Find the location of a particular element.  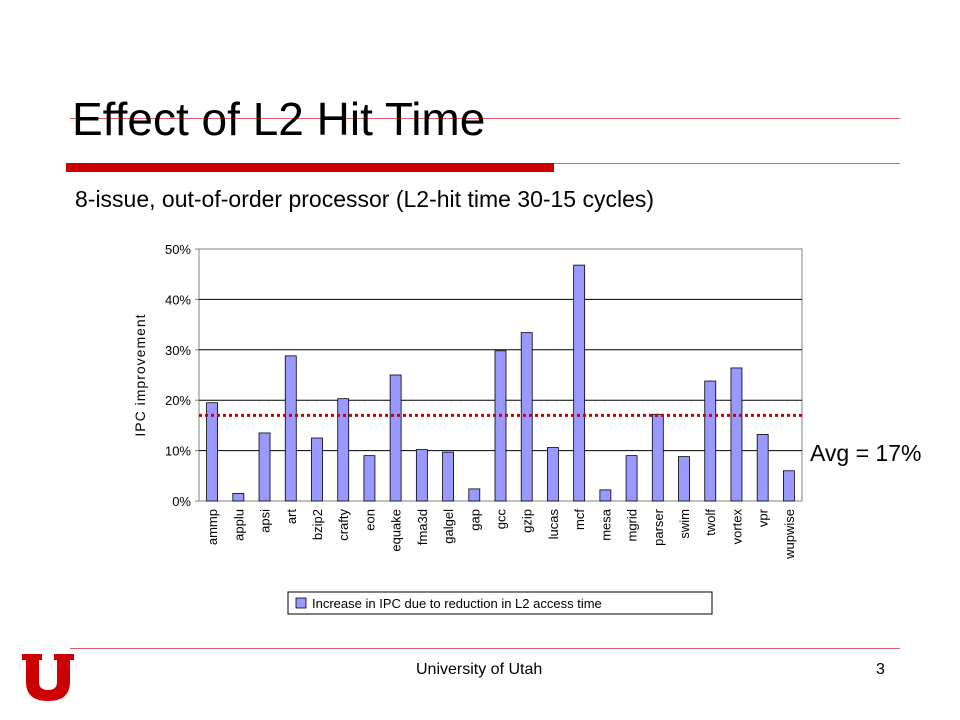

y-tick-label: 20% is located at coordinates (178, 400).